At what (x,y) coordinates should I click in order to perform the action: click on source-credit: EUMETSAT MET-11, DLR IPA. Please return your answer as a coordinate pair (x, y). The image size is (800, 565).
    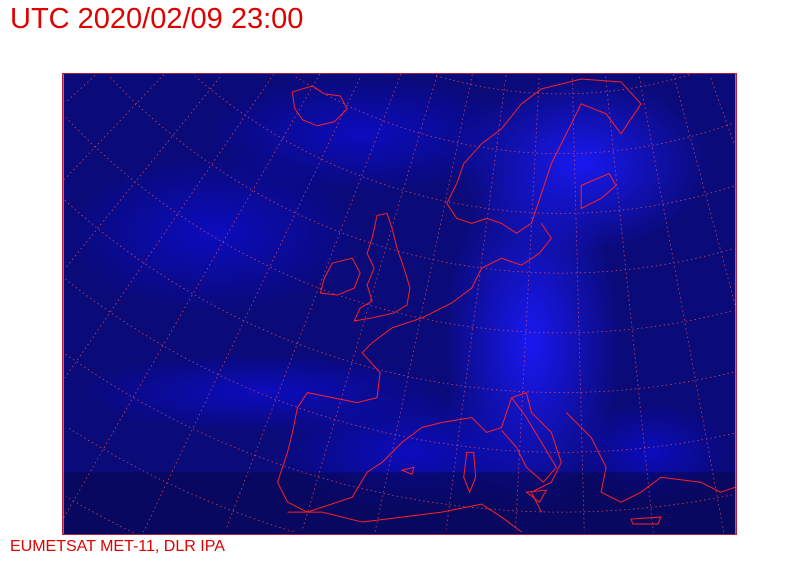
    Looking at the image, I should click on (117, 546).